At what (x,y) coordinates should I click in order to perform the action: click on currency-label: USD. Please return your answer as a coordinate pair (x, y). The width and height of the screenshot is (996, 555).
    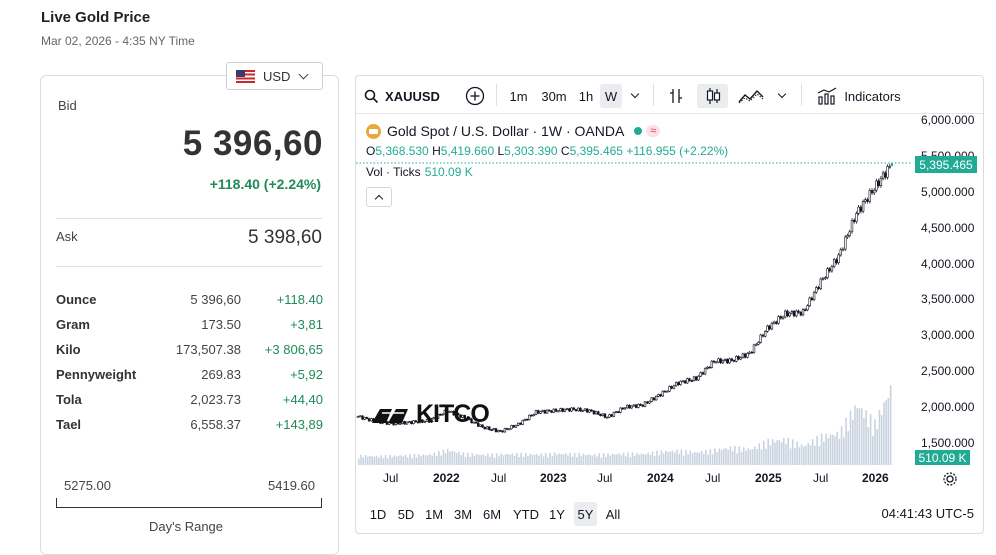
    Looking at the image, I should click on (277, 76).